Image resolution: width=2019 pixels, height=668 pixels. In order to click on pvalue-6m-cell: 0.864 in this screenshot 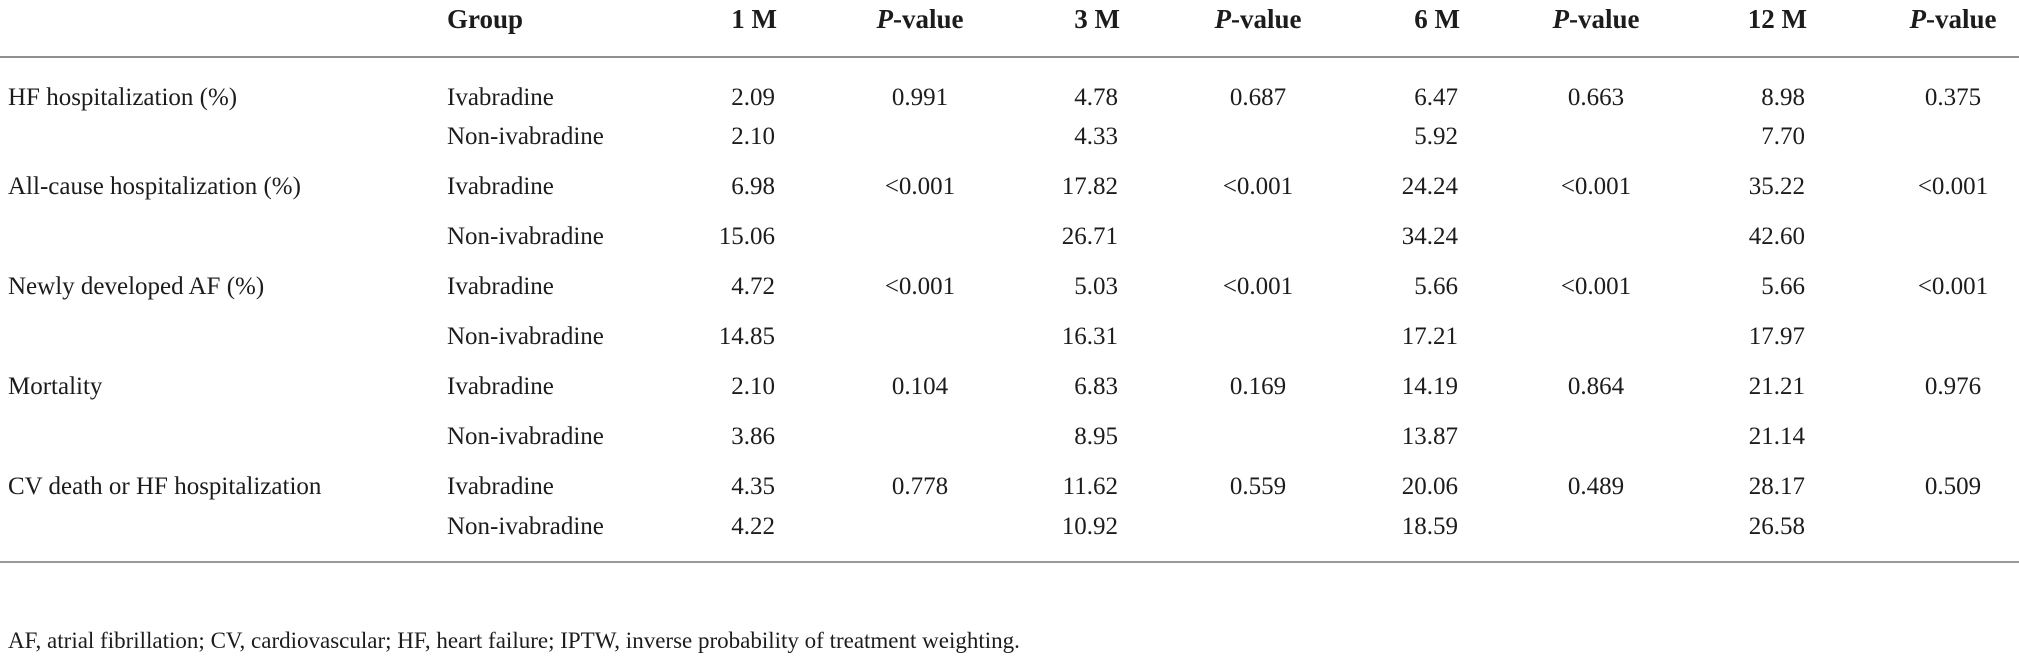, I will do `click(1596, 386)`.